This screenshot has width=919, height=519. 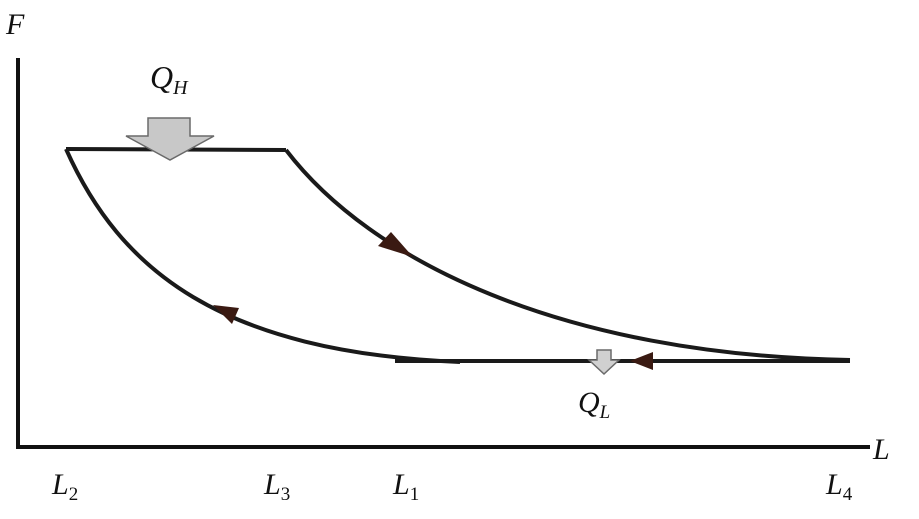 What do you see at coordinates (415, 494) in the screenshot?
I see `tick-L1-subscript: 1` at bounding box center [415, 494].